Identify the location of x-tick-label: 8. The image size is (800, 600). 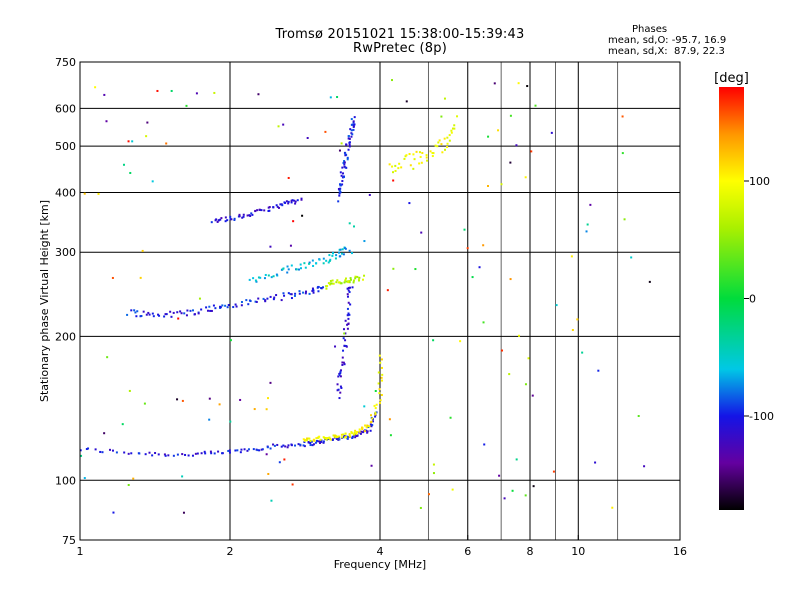
(530, 551).